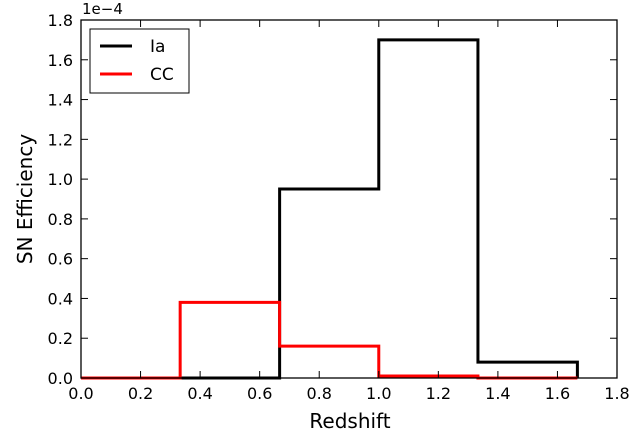 The height and width of the screenshot is (438, 631). What do you see at coordinates (318, 393) in the screenshot?
I see `x-tick-label: 0.8` at bounding box center [318, 393].